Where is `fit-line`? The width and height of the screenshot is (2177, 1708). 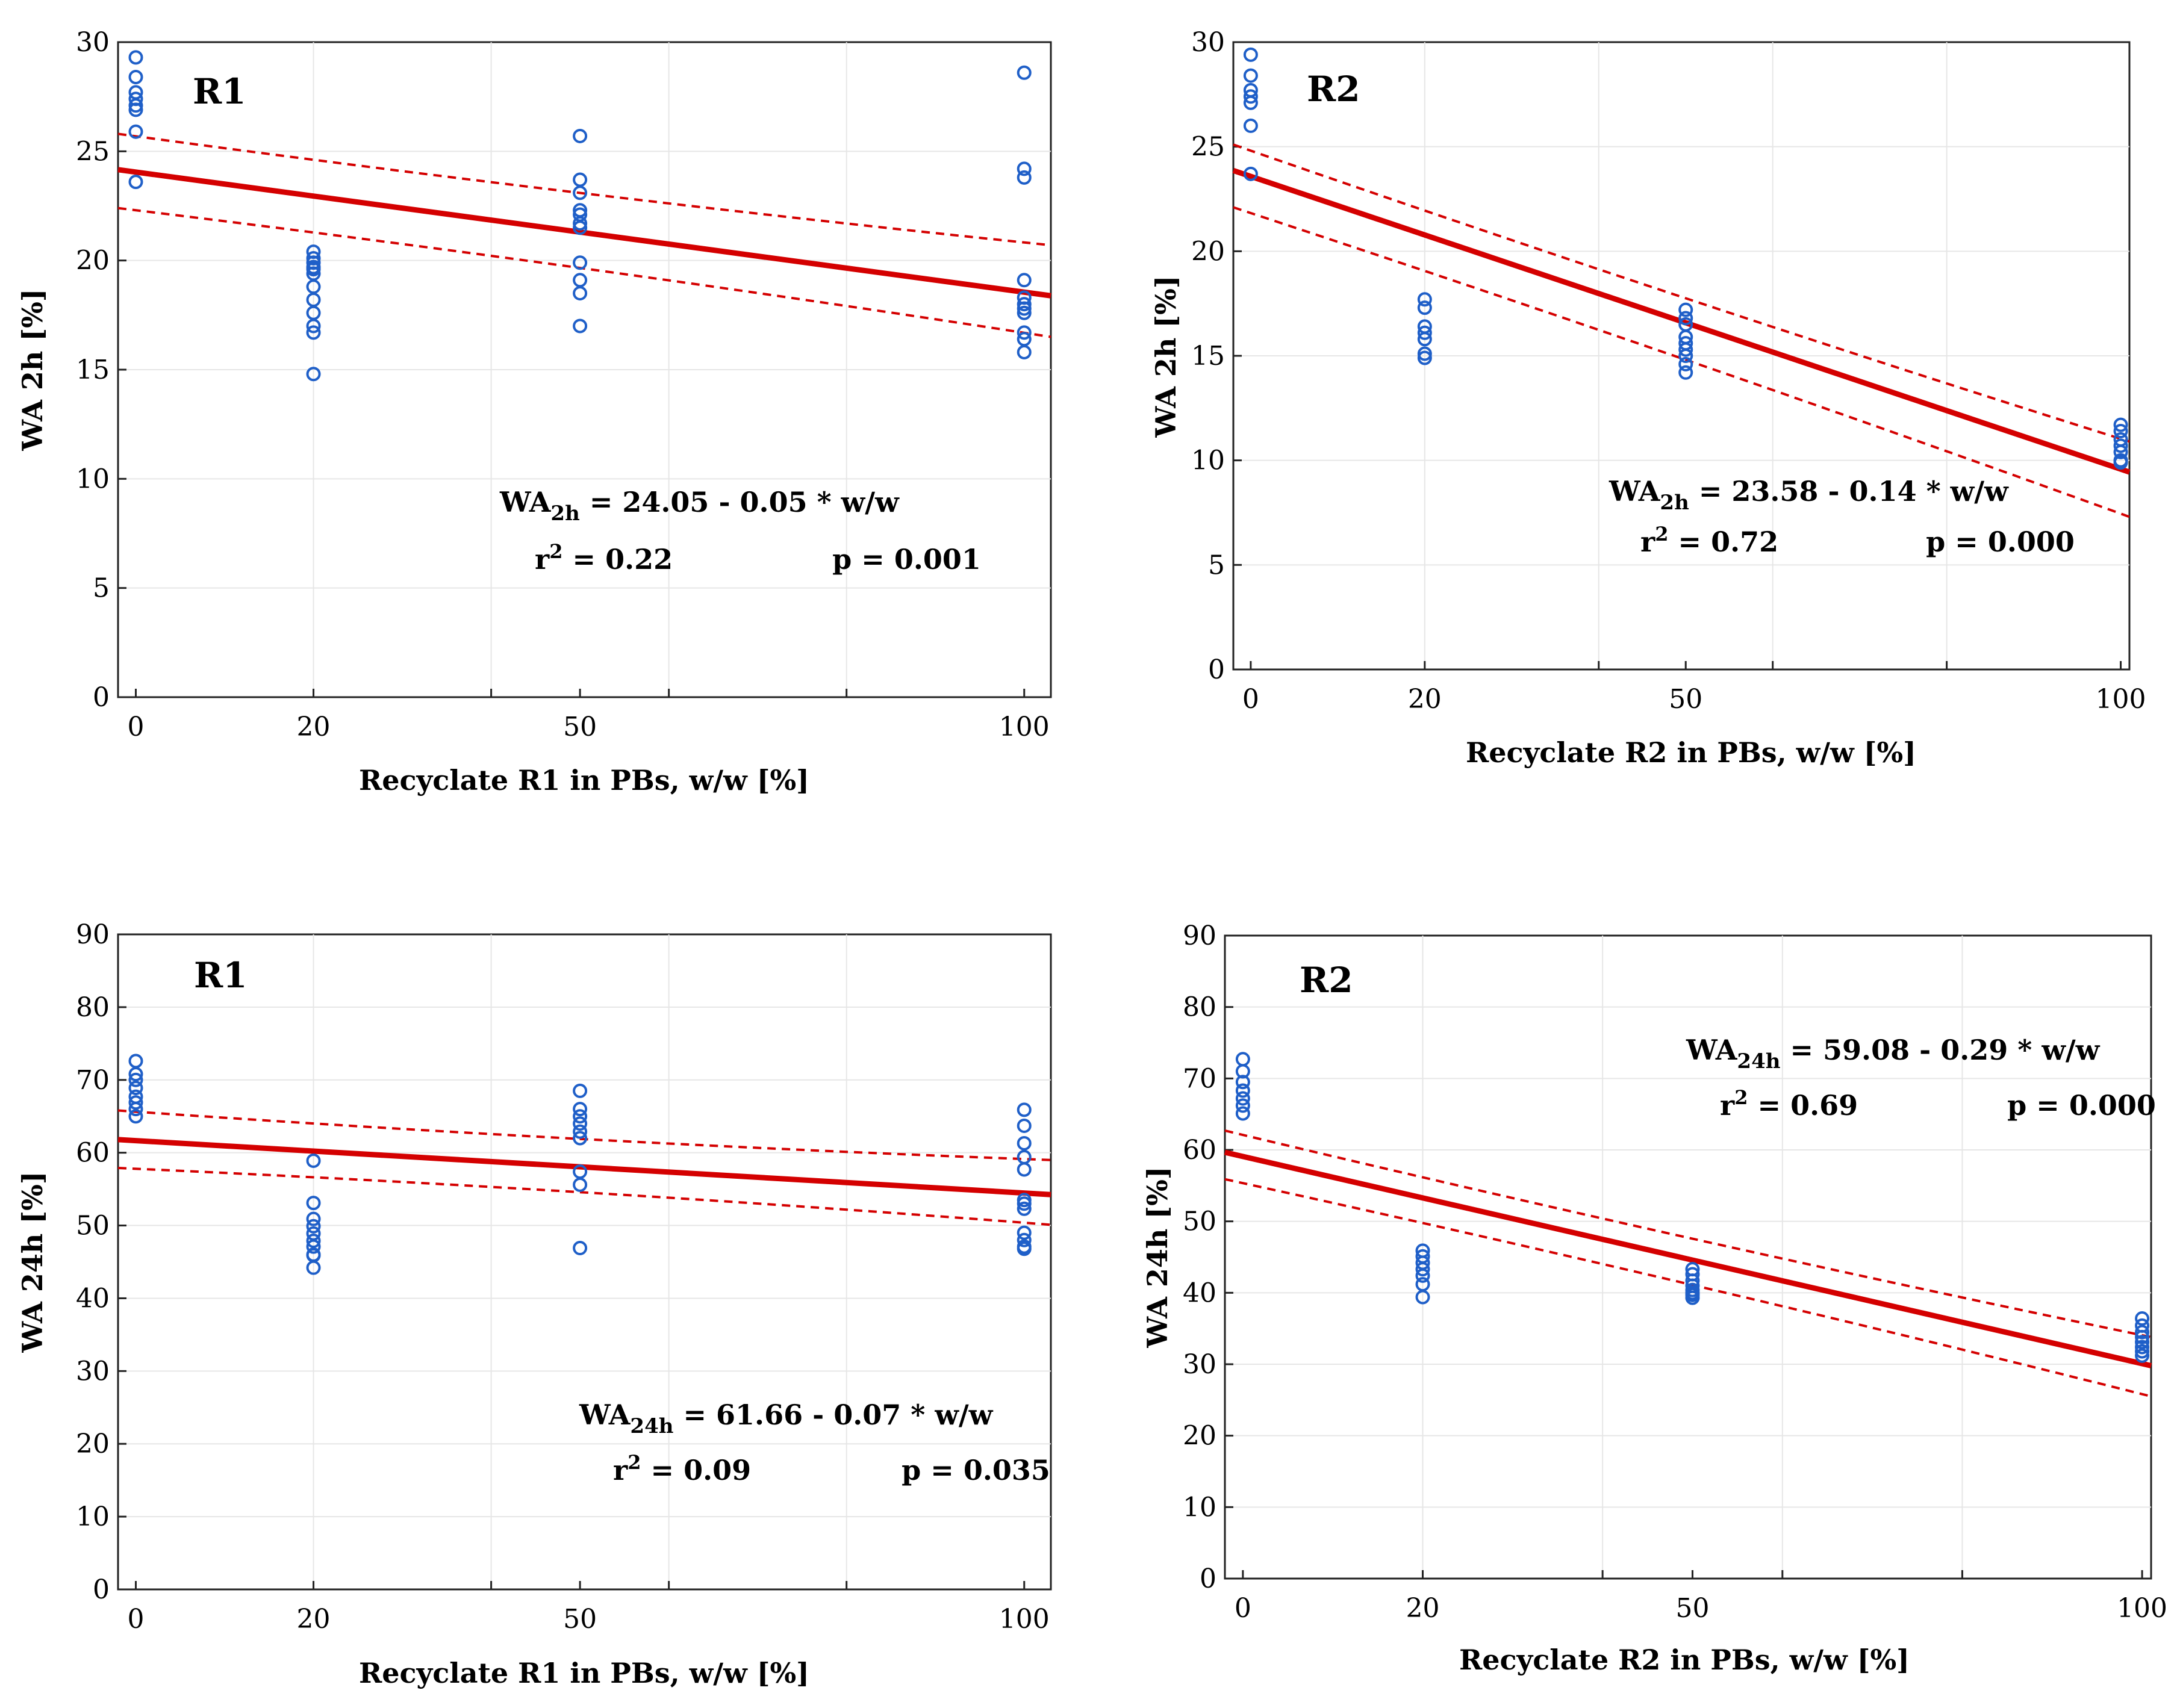 fit-line is located at coordinates (1688, 1258).